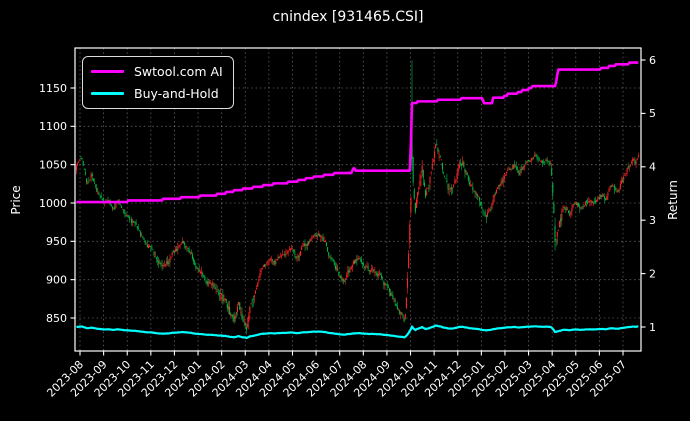 The image size is (690, 421). I want to click on price-tick-label: 900, so click(56, 279).